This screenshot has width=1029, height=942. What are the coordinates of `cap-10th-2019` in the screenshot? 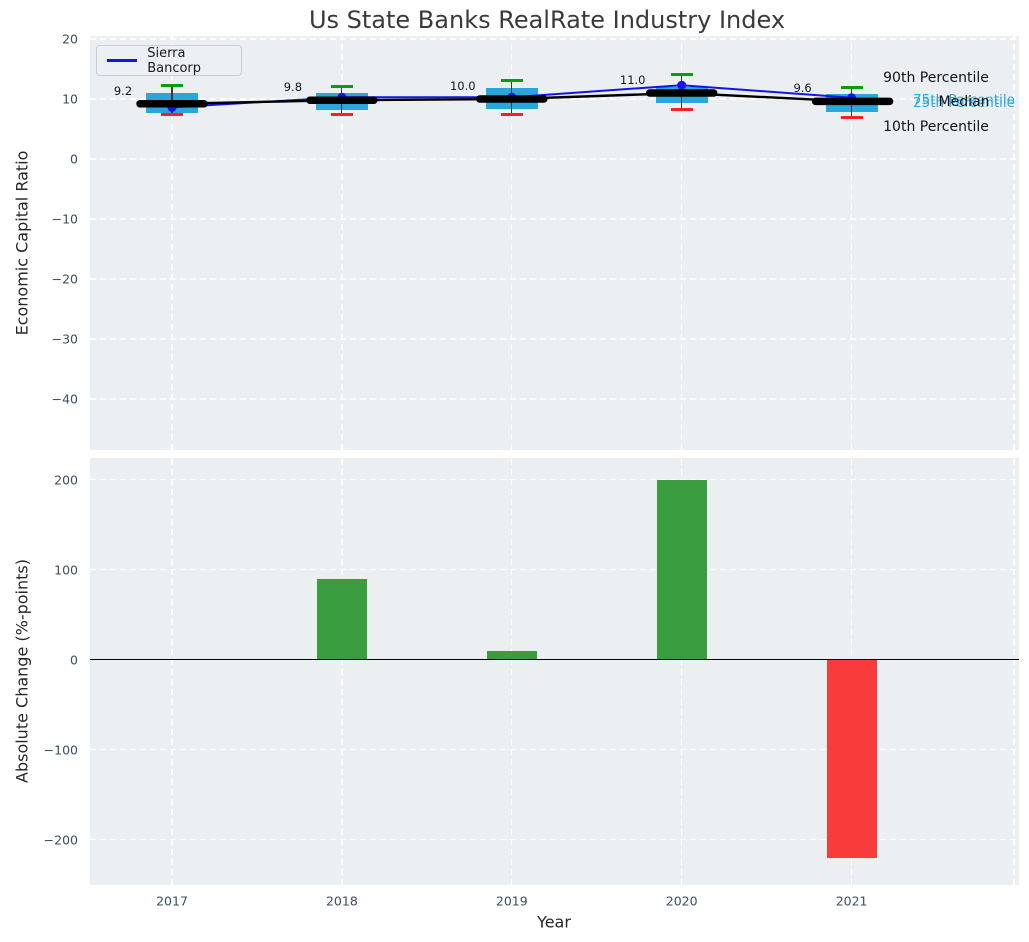 It's located at (511, 114).